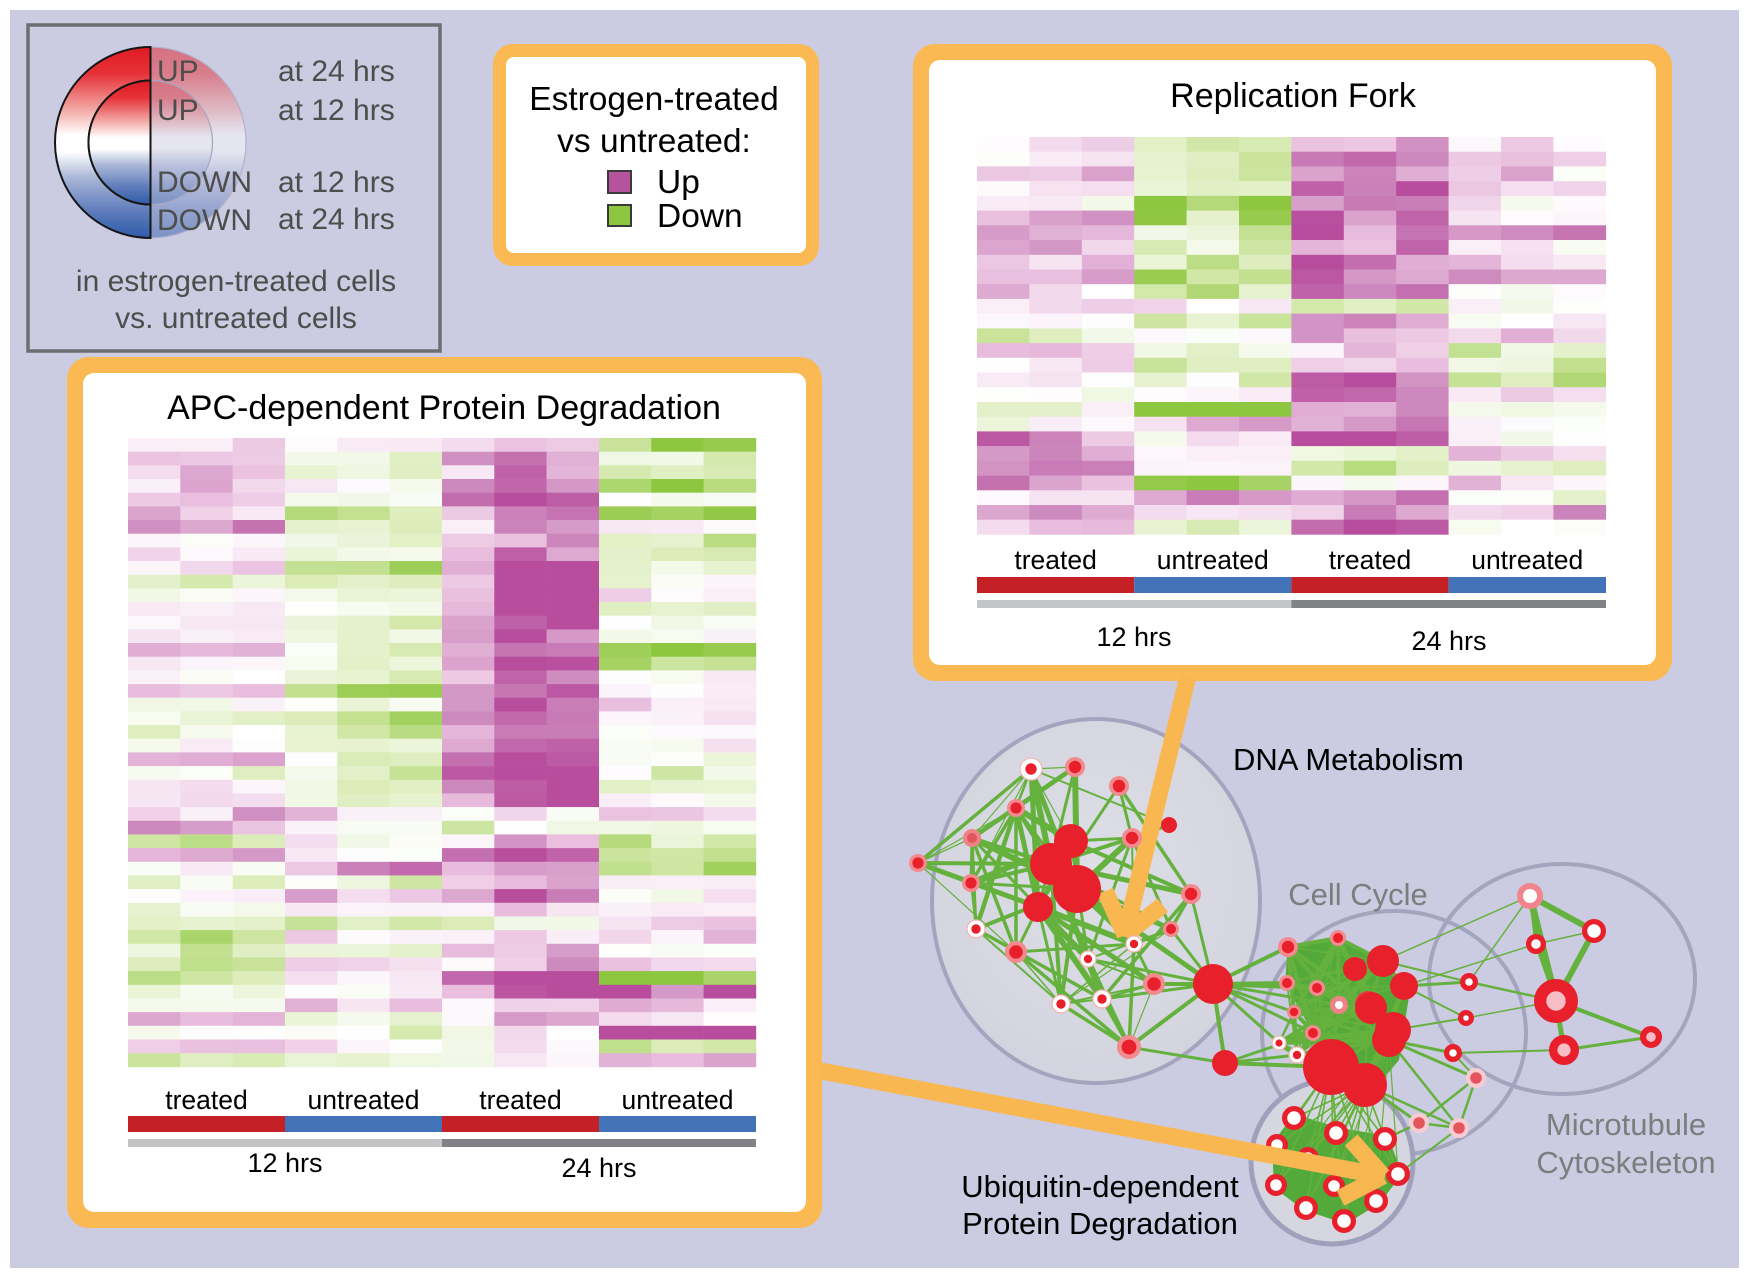 The image size is (1750, 1284). Describe the element at coordinates (654, 99) in the screenshot. I see `svg-text: Estrogen-treated` at that location.